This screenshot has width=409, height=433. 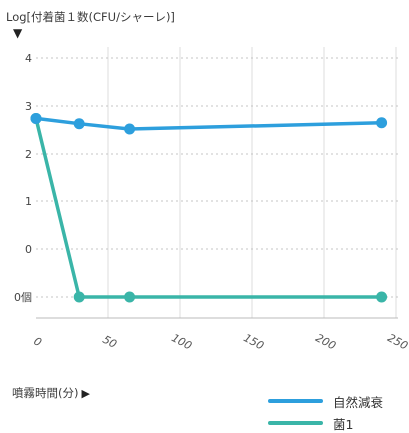 What do you see at coordinates (23, 178) in the screenshot?
I see `y-tick-labels: 4 3 2 1 0 0個` at bounding box center [23, 178].